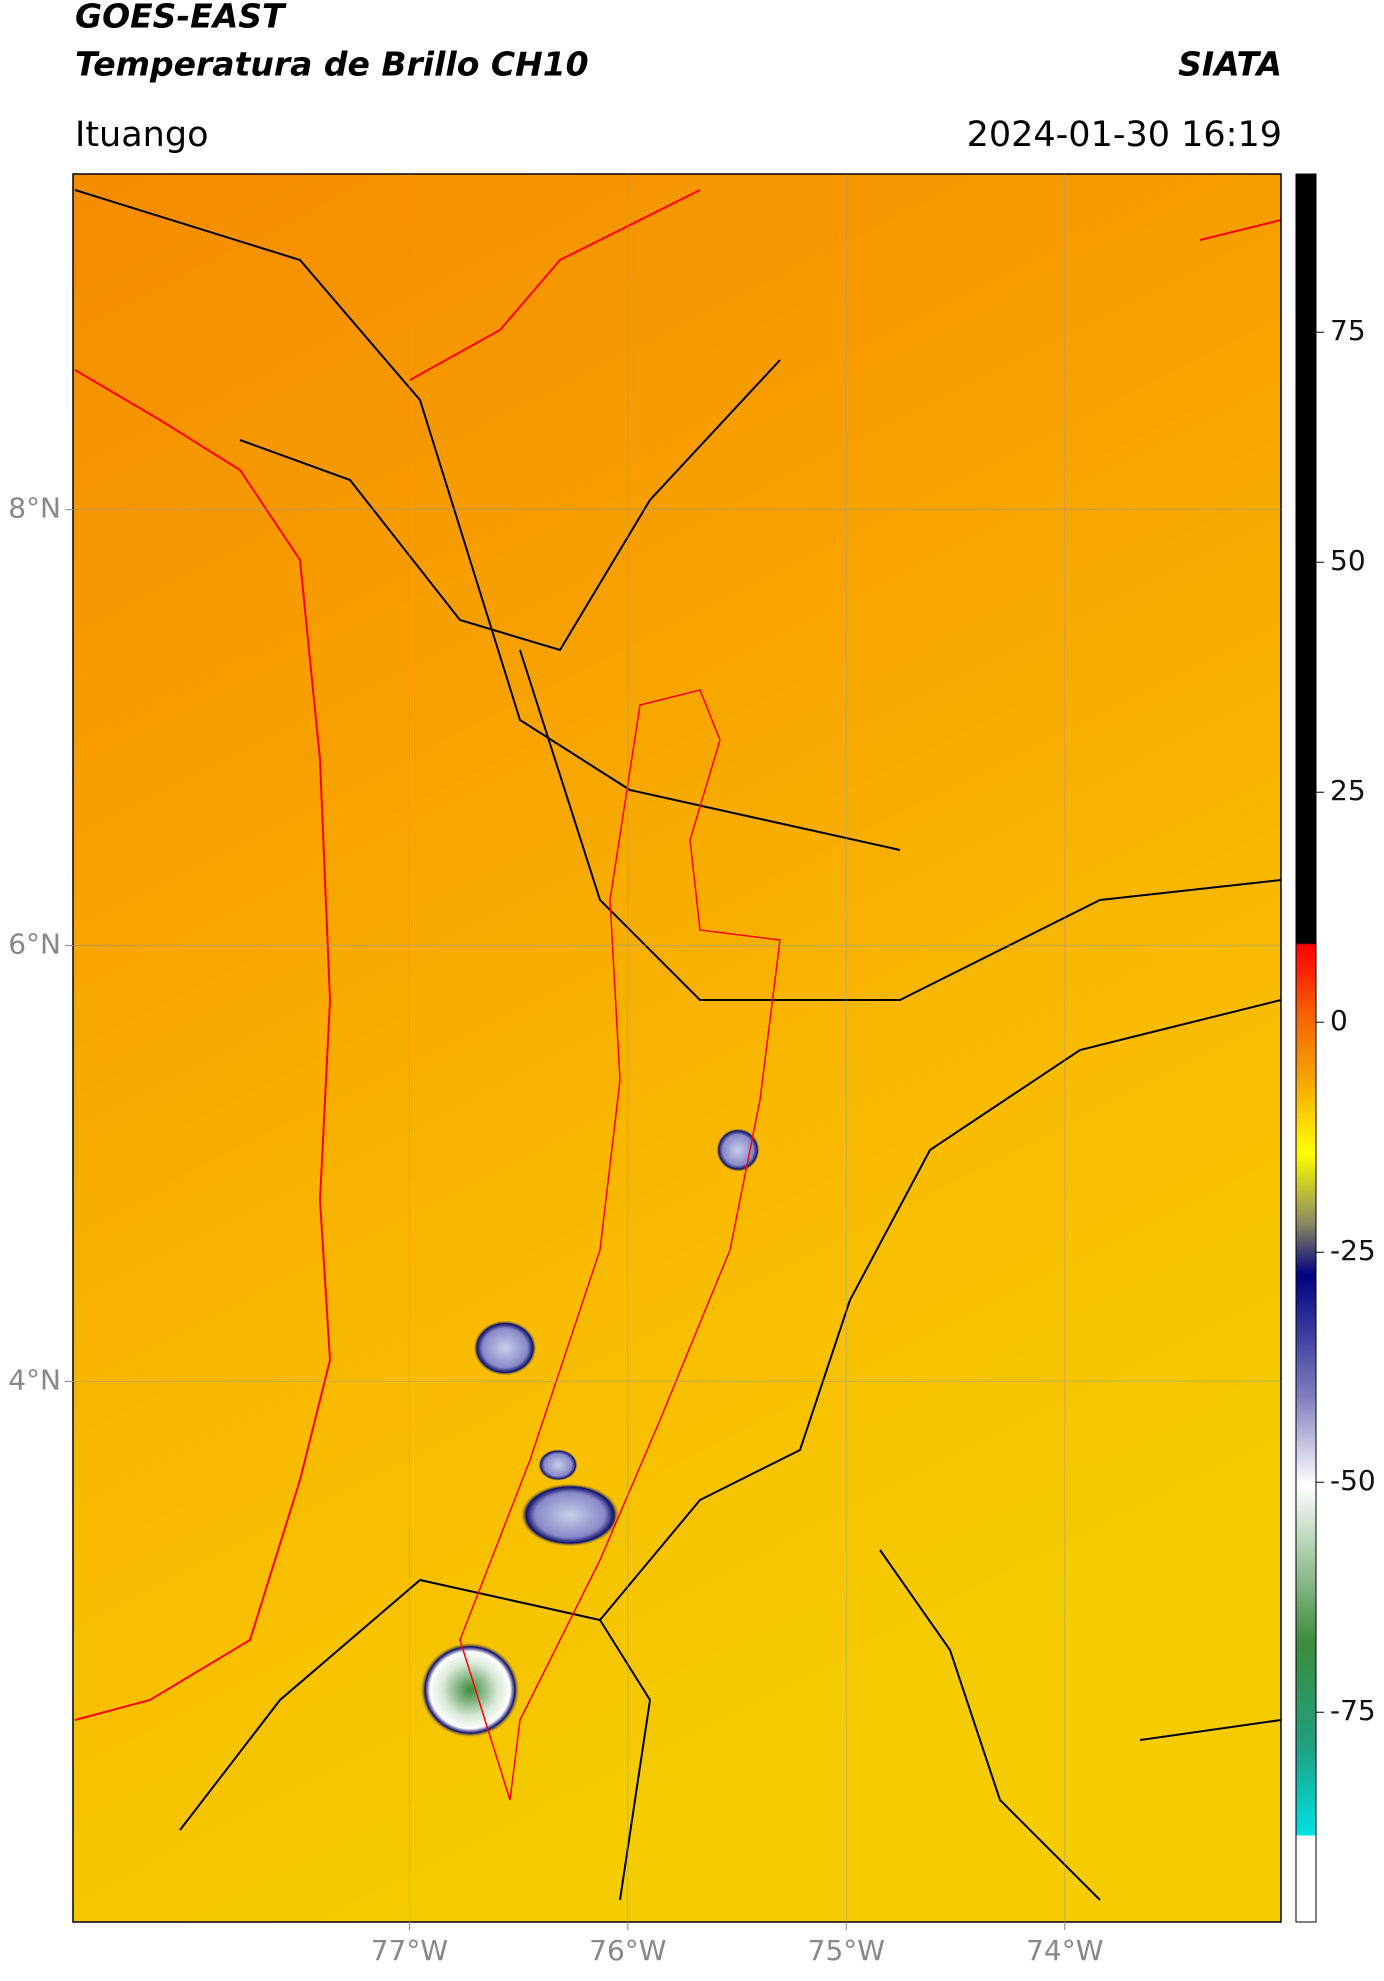 The width and height of the screenshot is (1384, 1981). I want to click on colorbar-tick-label: 25, so click(1348, 790).